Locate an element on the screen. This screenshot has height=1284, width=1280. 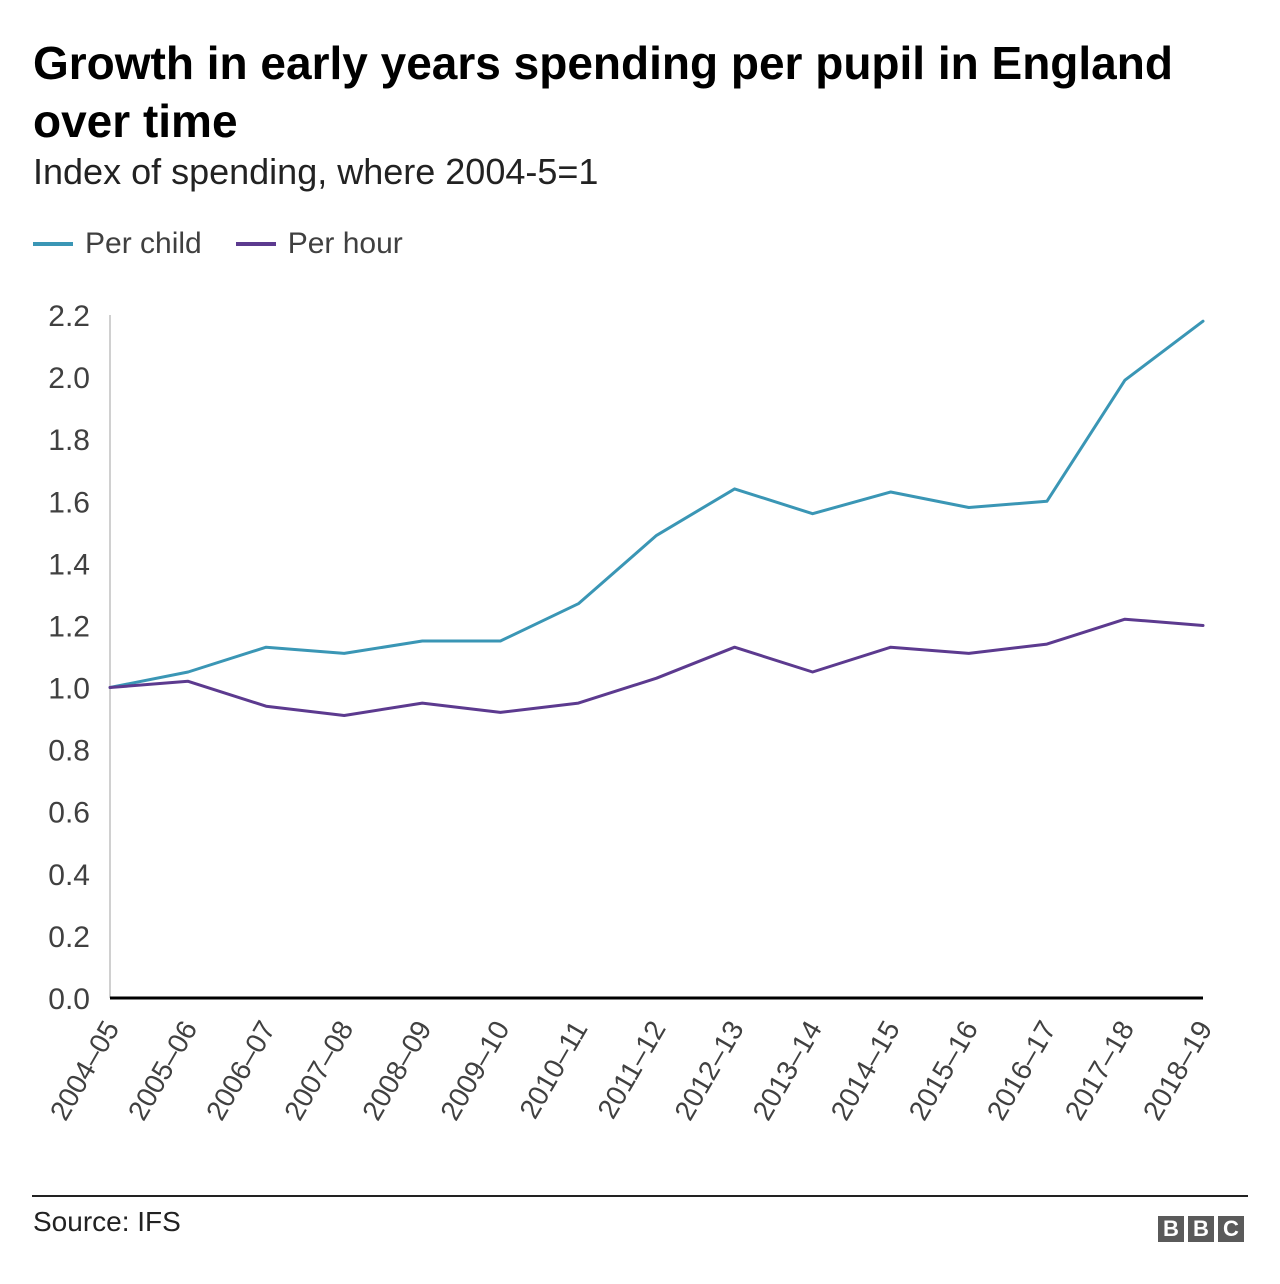
x-tick-label: 2009–10 is located at coordinates (474, 1071).